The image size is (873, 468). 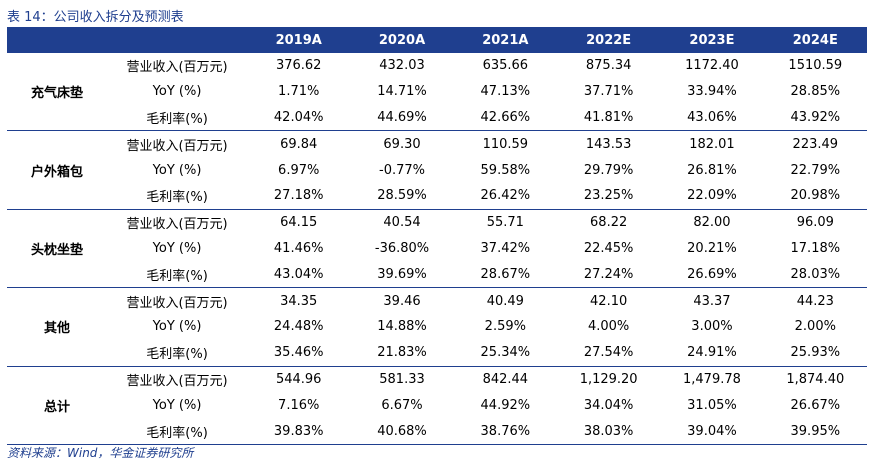 I want to click on value-cell: 581.33, so click(x=402, y=379).